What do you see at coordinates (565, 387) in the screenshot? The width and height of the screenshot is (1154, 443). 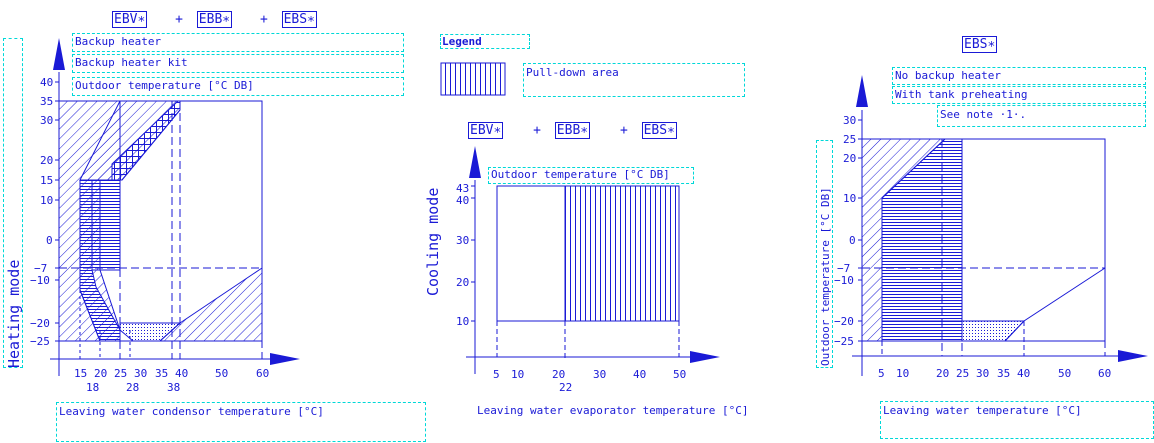 I see `middle-xtick-22: 22` at bounding box center [565, 387].